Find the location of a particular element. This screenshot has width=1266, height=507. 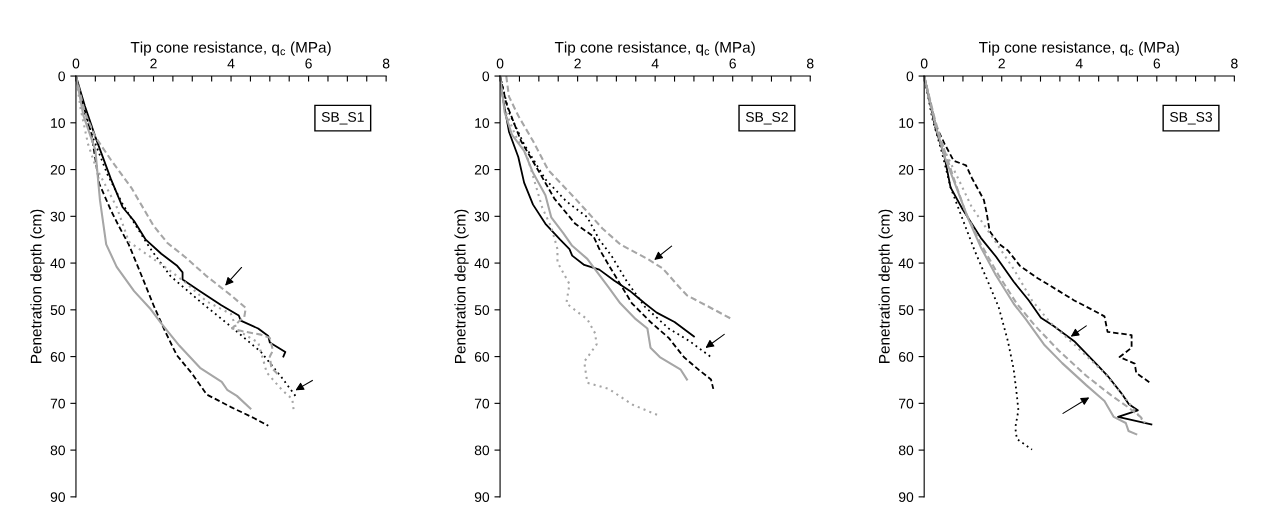

annotation: SB_S3 is located at coordinates (1191, 118).